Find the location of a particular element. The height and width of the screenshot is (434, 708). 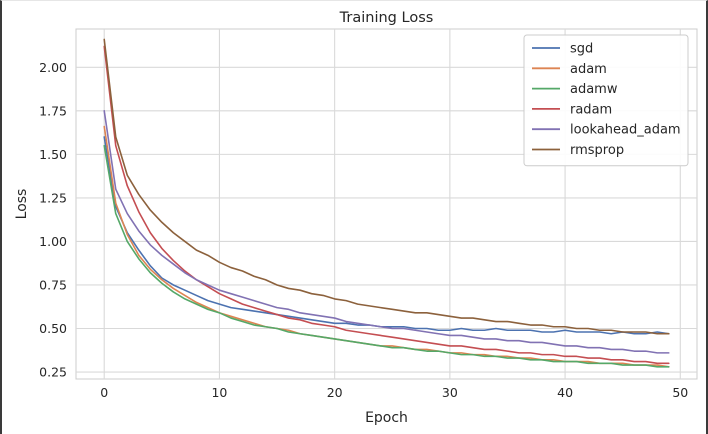

legend-entry-lookahead-adam: lookahead_adam is located at coordinates (606, 130).